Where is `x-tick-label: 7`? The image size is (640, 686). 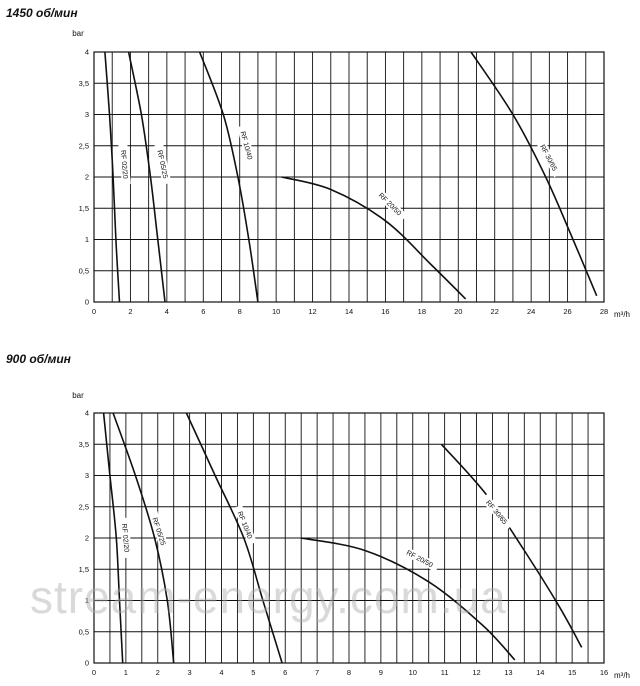 x-tick-label: 7 is located at coordinates (317, 672).